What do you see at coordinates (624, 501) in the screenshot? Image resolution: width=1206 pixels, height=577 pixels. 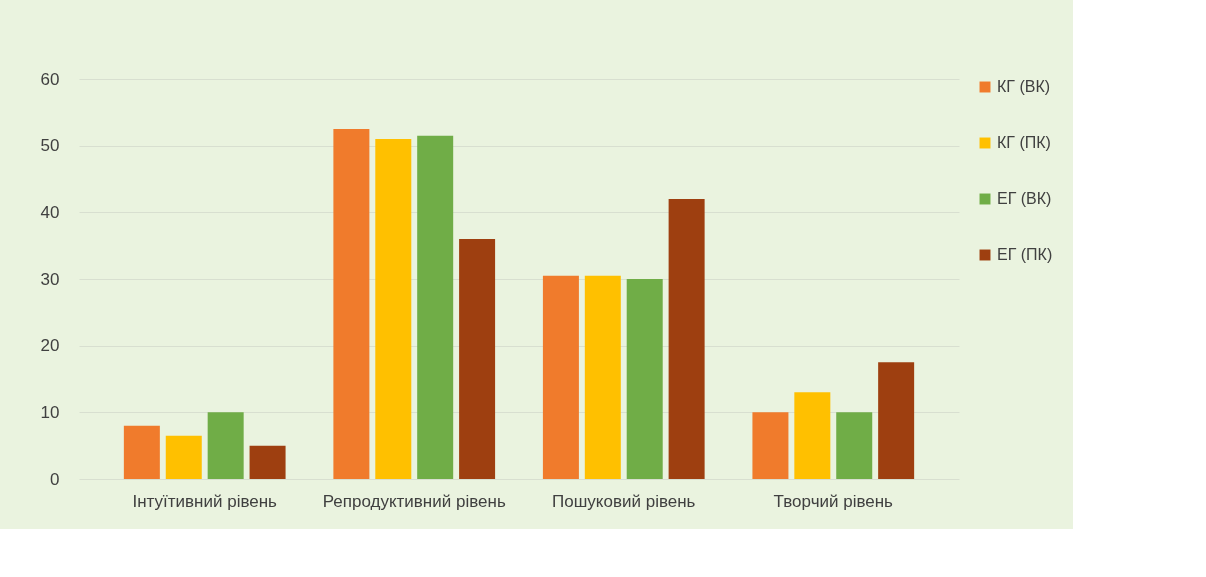 I see `x-tick-label: Пошуковий рівень` at bounding box center [624, 501].